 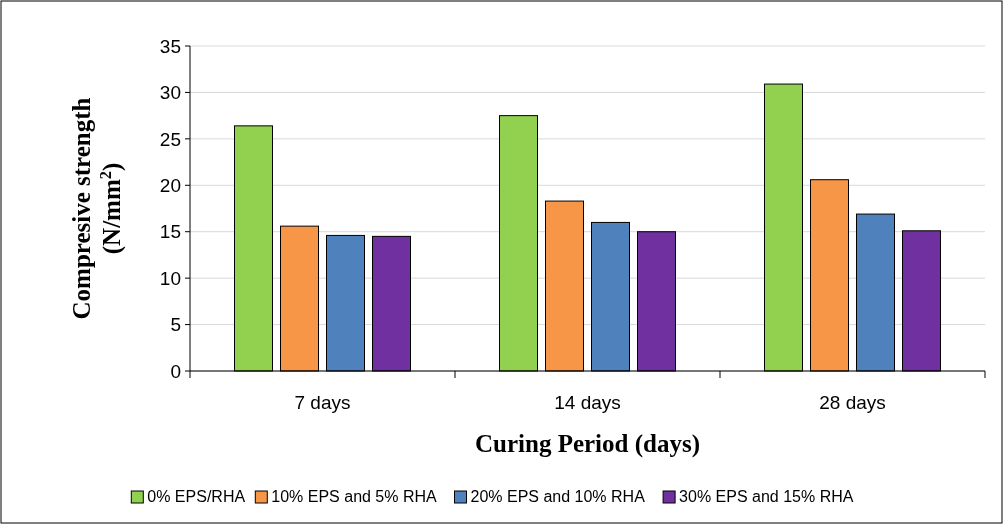 What do you see at coordinates (170, 232) in the screenshot?
I see `y-tick-label: 15` at bounding box center [170, 232].